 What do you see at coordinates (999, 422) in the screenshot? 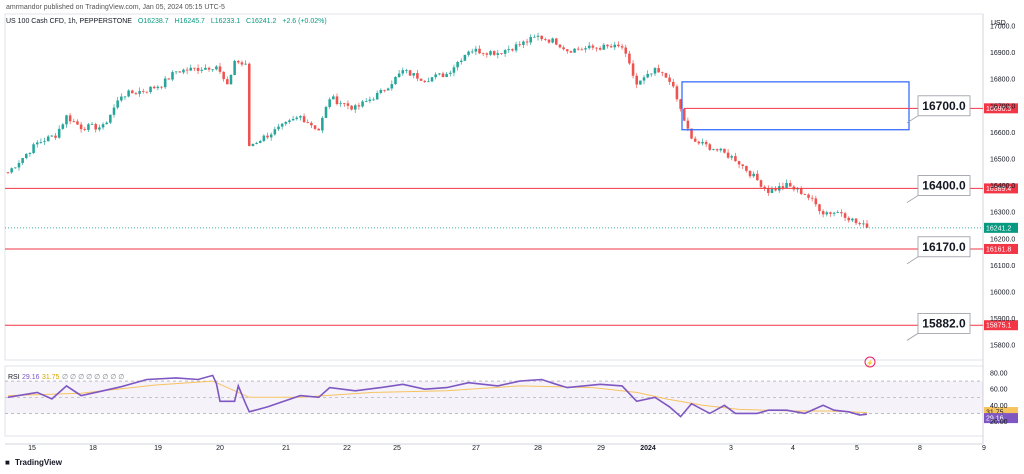
I see `rsi-tick-label: 20.00` at bounding box center [999, 422].